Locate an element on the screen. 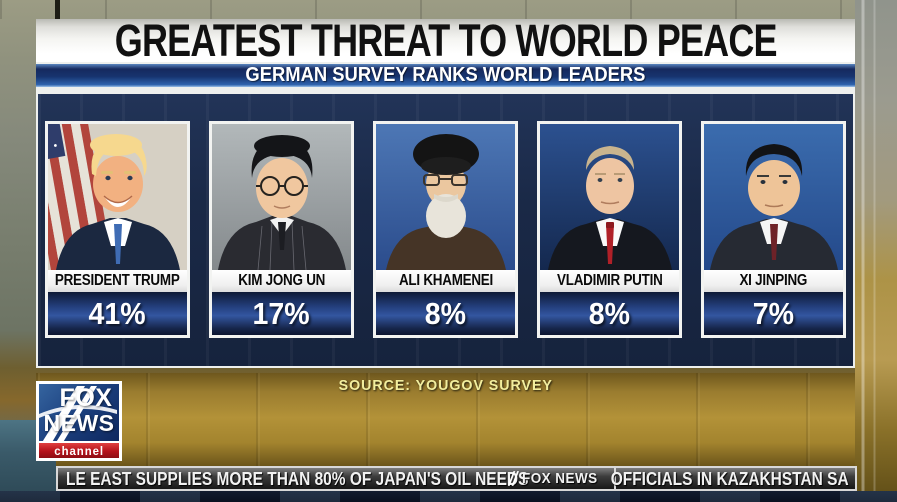 The height and width of the screenshot is (502, 897). channel-band: channel is located at coordinates (79, 449).